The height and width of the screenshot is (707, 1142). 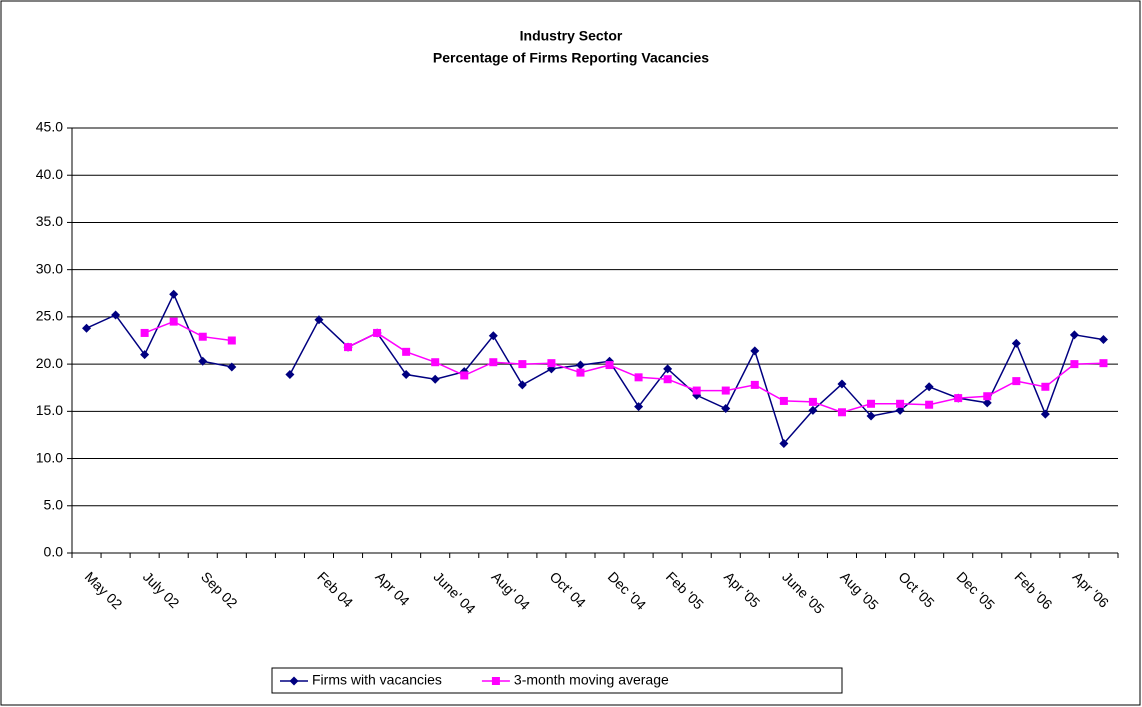 I want to click on y-tick-label: 15.0, so click(x=49, y=410).